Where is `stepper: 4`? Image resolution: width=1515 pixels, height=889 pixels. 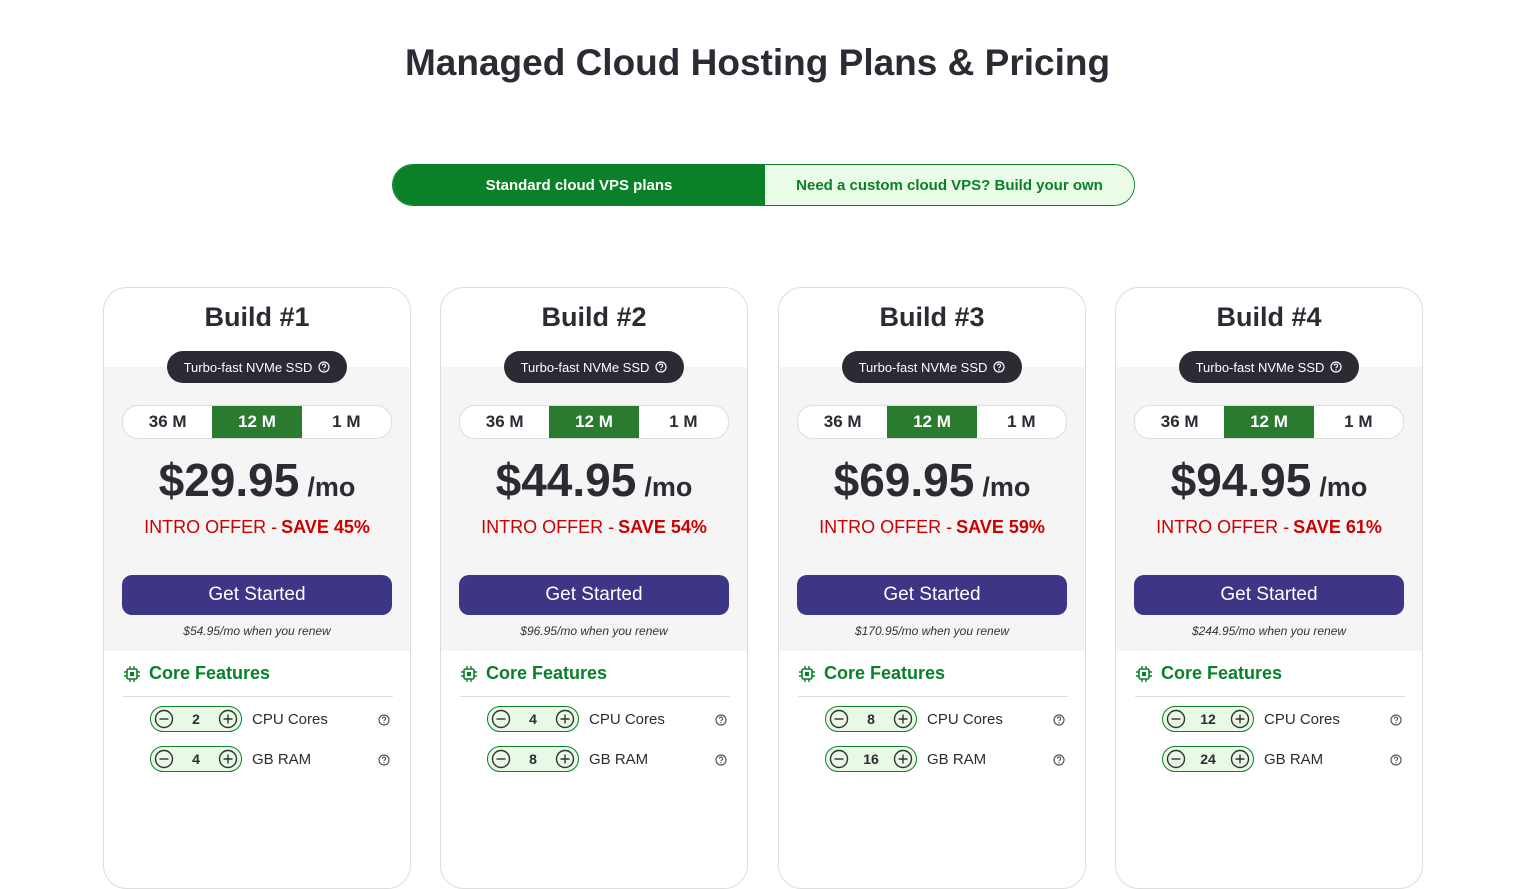 stepper: 4 is located at coordinates (533, 719).